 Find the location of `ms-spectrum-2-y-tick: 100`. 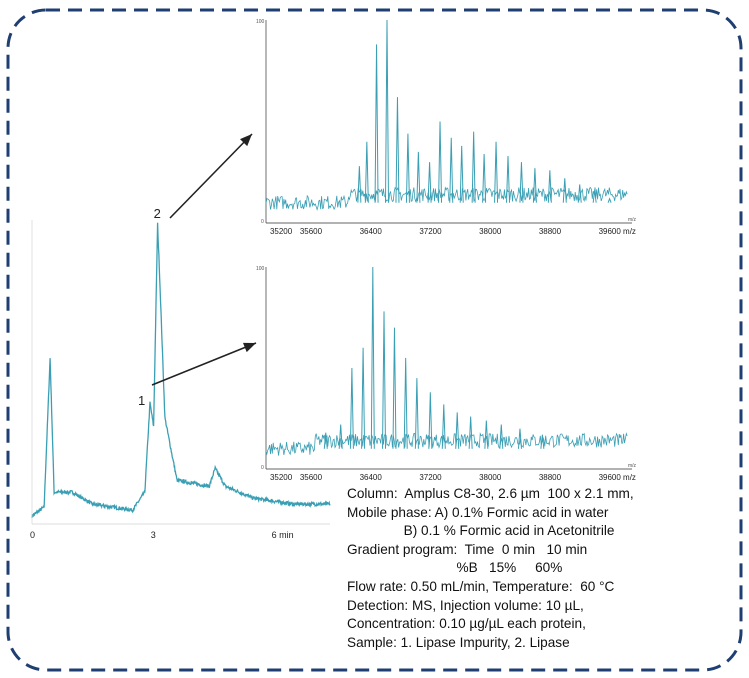

ms-spectrum-2-y-tick: 100 is located at coordinates (260, 22).